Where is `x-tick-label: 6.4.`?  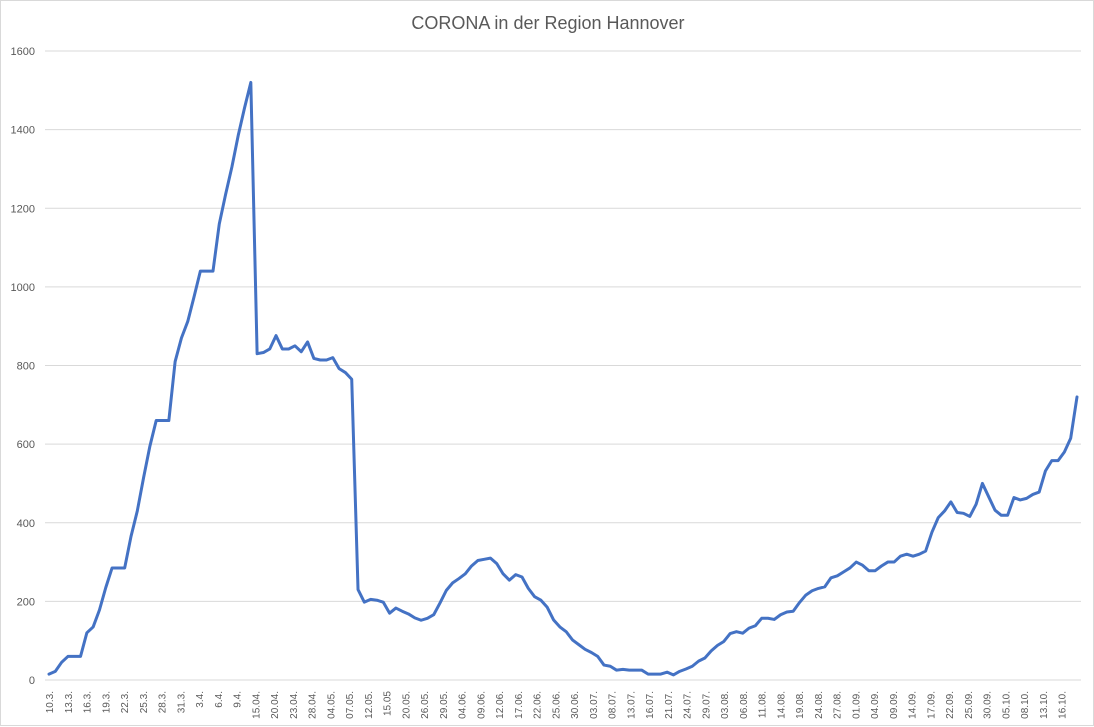
x-tick-label: 6.4. is located at coordinates (219, 699).